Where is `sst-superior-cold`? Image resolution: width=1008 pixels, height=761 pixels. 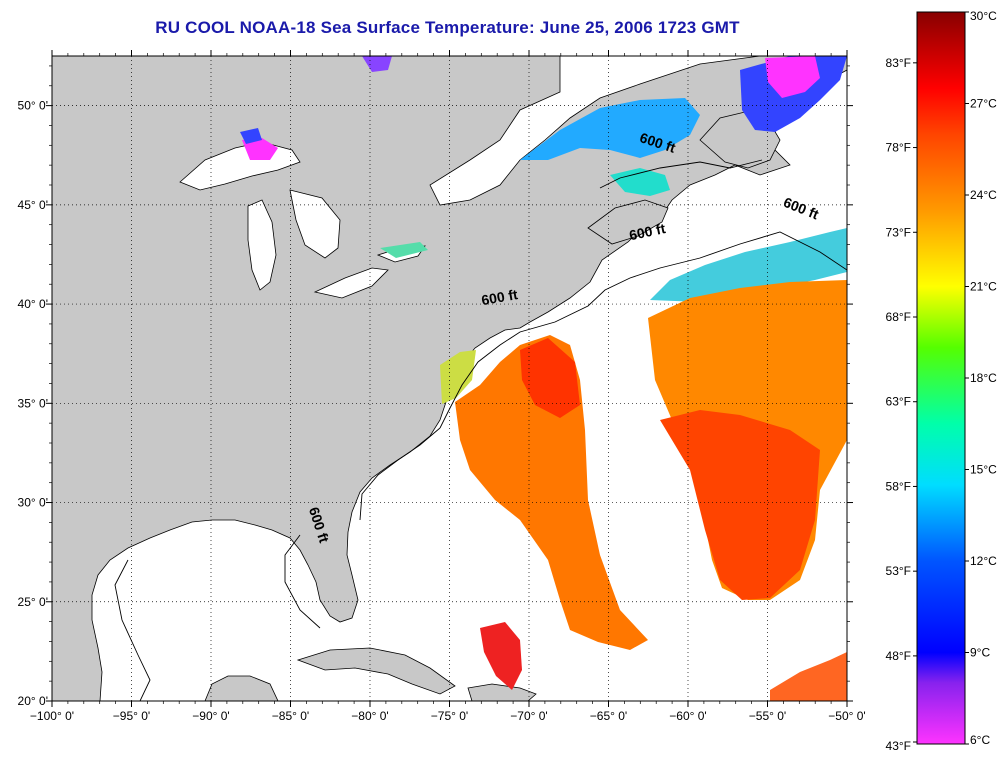 sst-superior-cold is located at coordinates (251, 136).